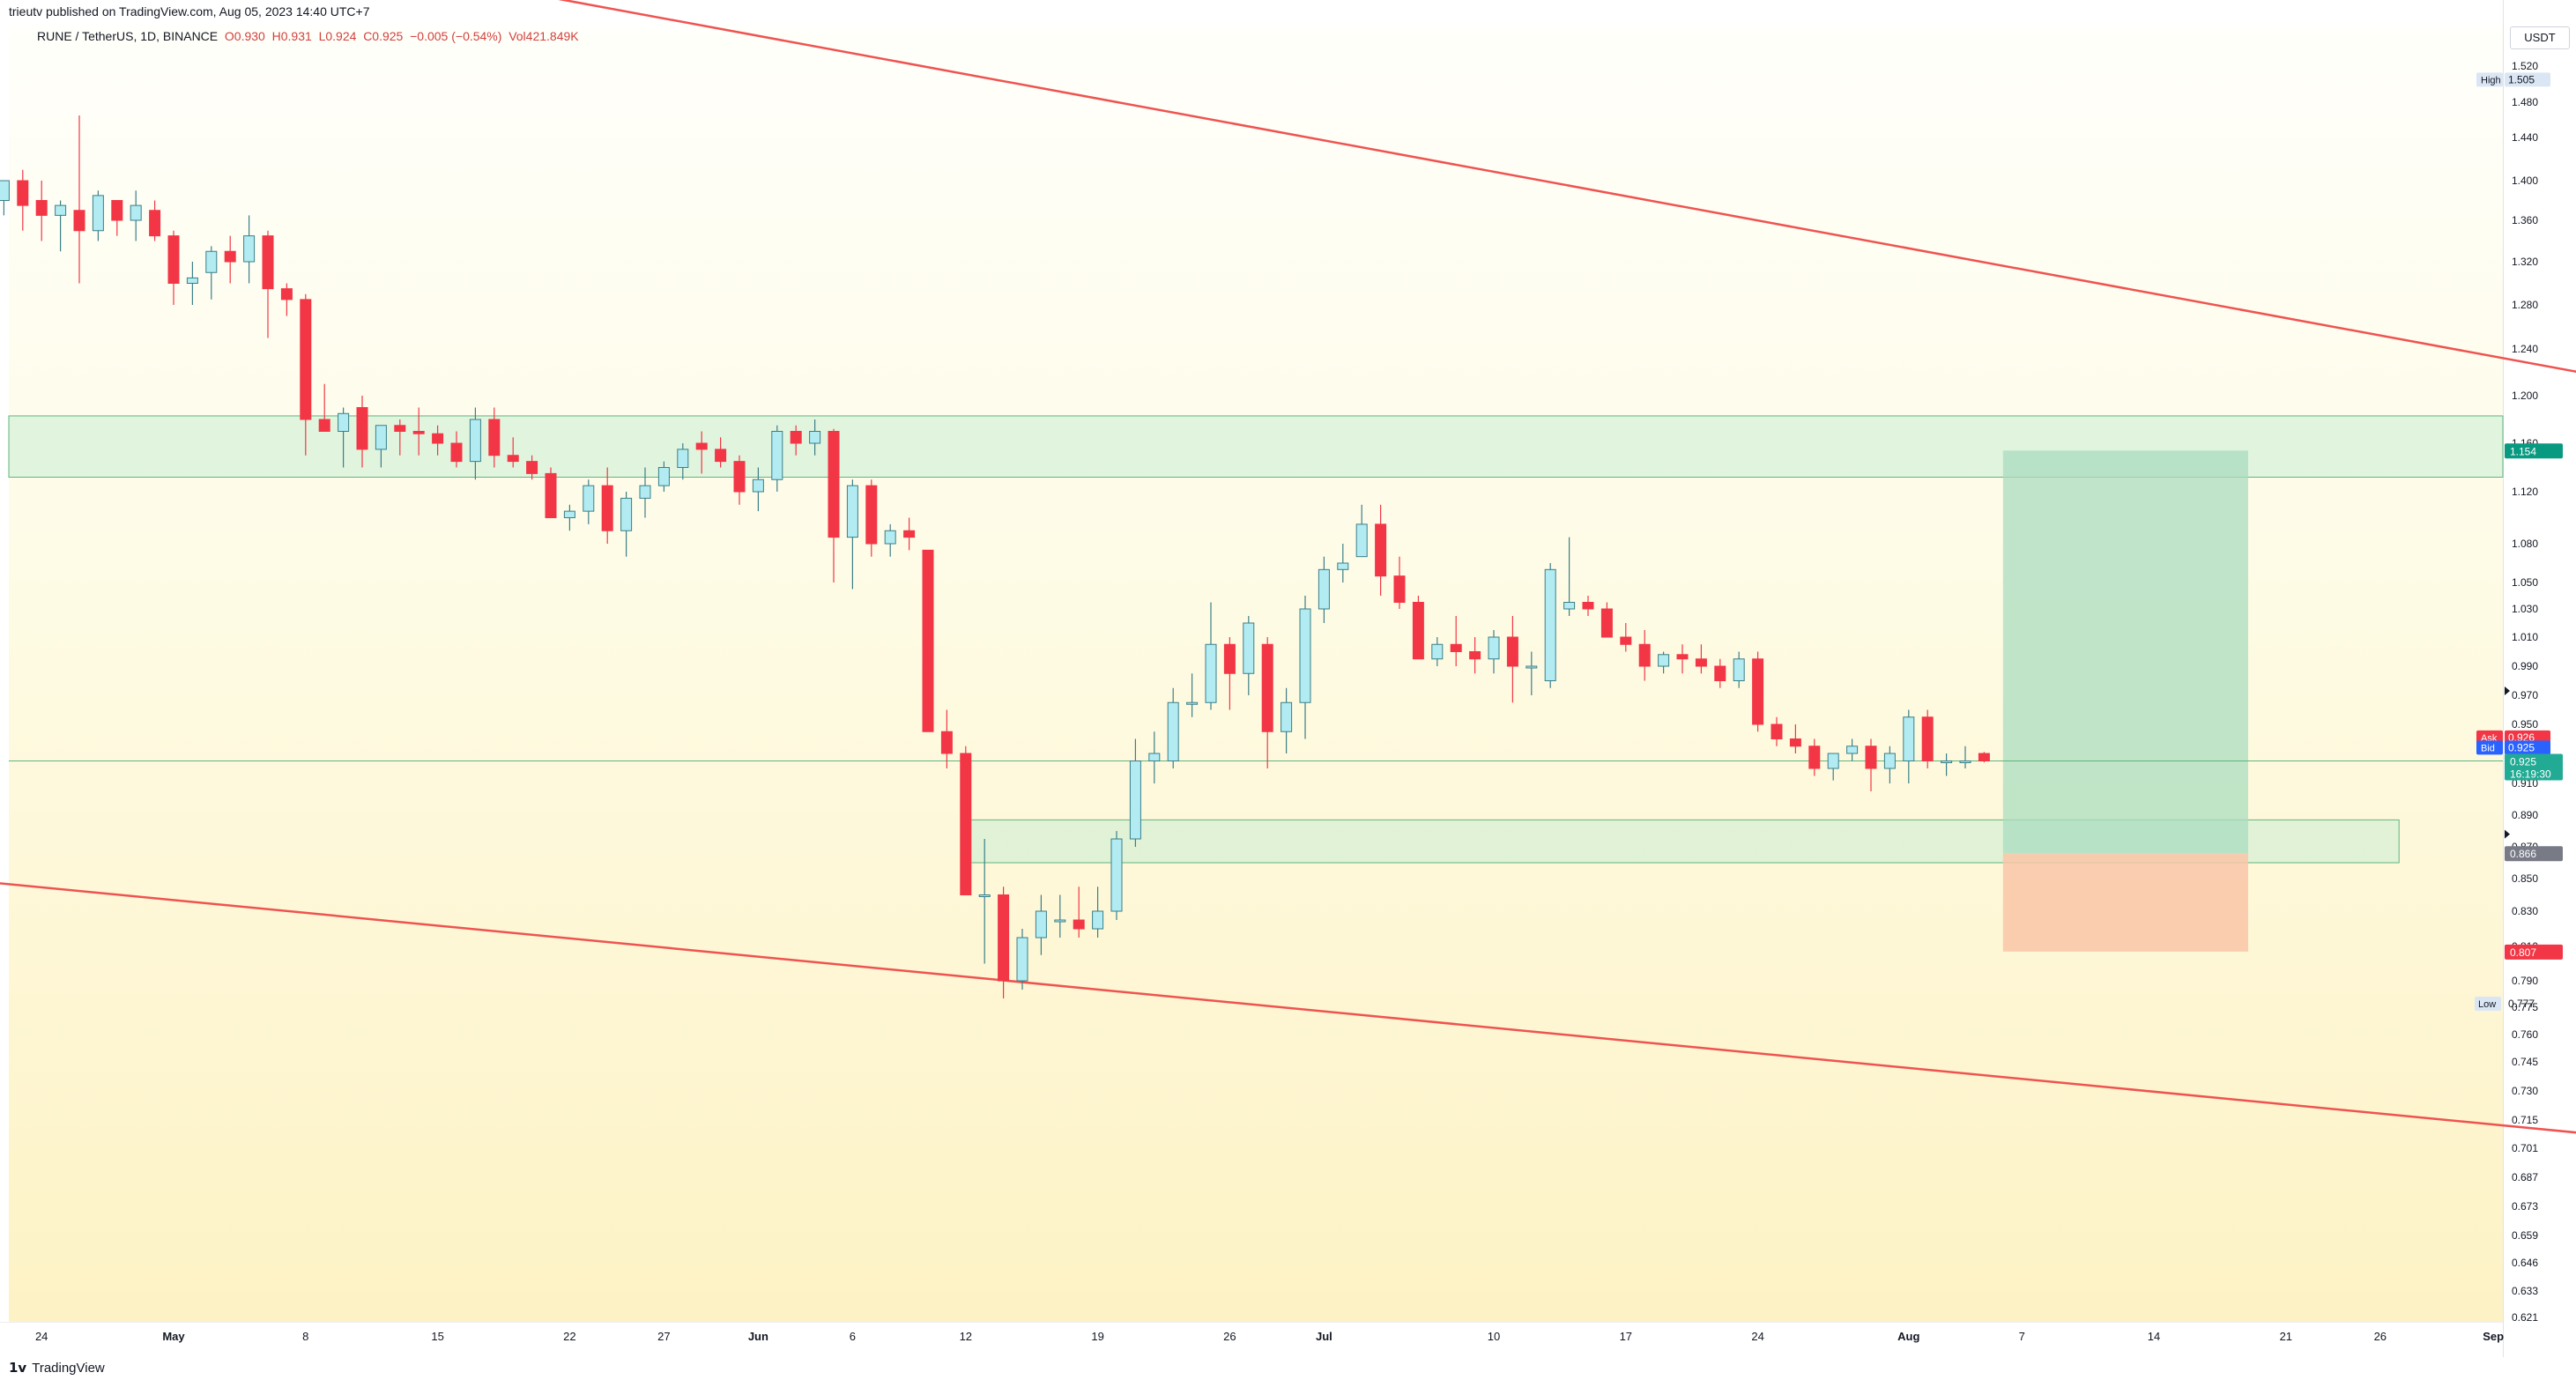 The height and width of the screenshot is (1380, 2576). Describe the element at coordinates (128, 36) in the screenshot. I see `symbol-name: RUNE / TetherUS, 1D, BINANCE` at that location.